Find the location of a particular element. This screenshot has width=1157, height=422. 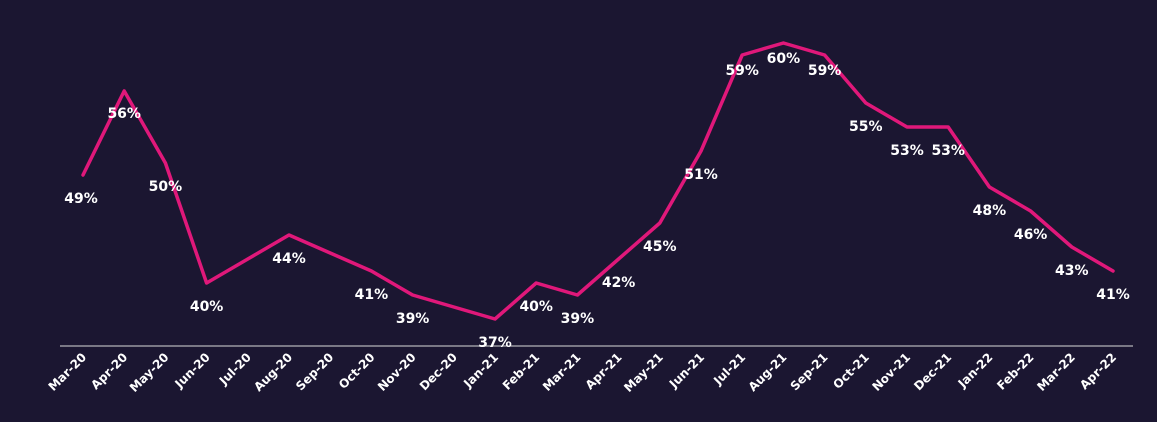

data-label: 44% is located at coordinates (289, 259).